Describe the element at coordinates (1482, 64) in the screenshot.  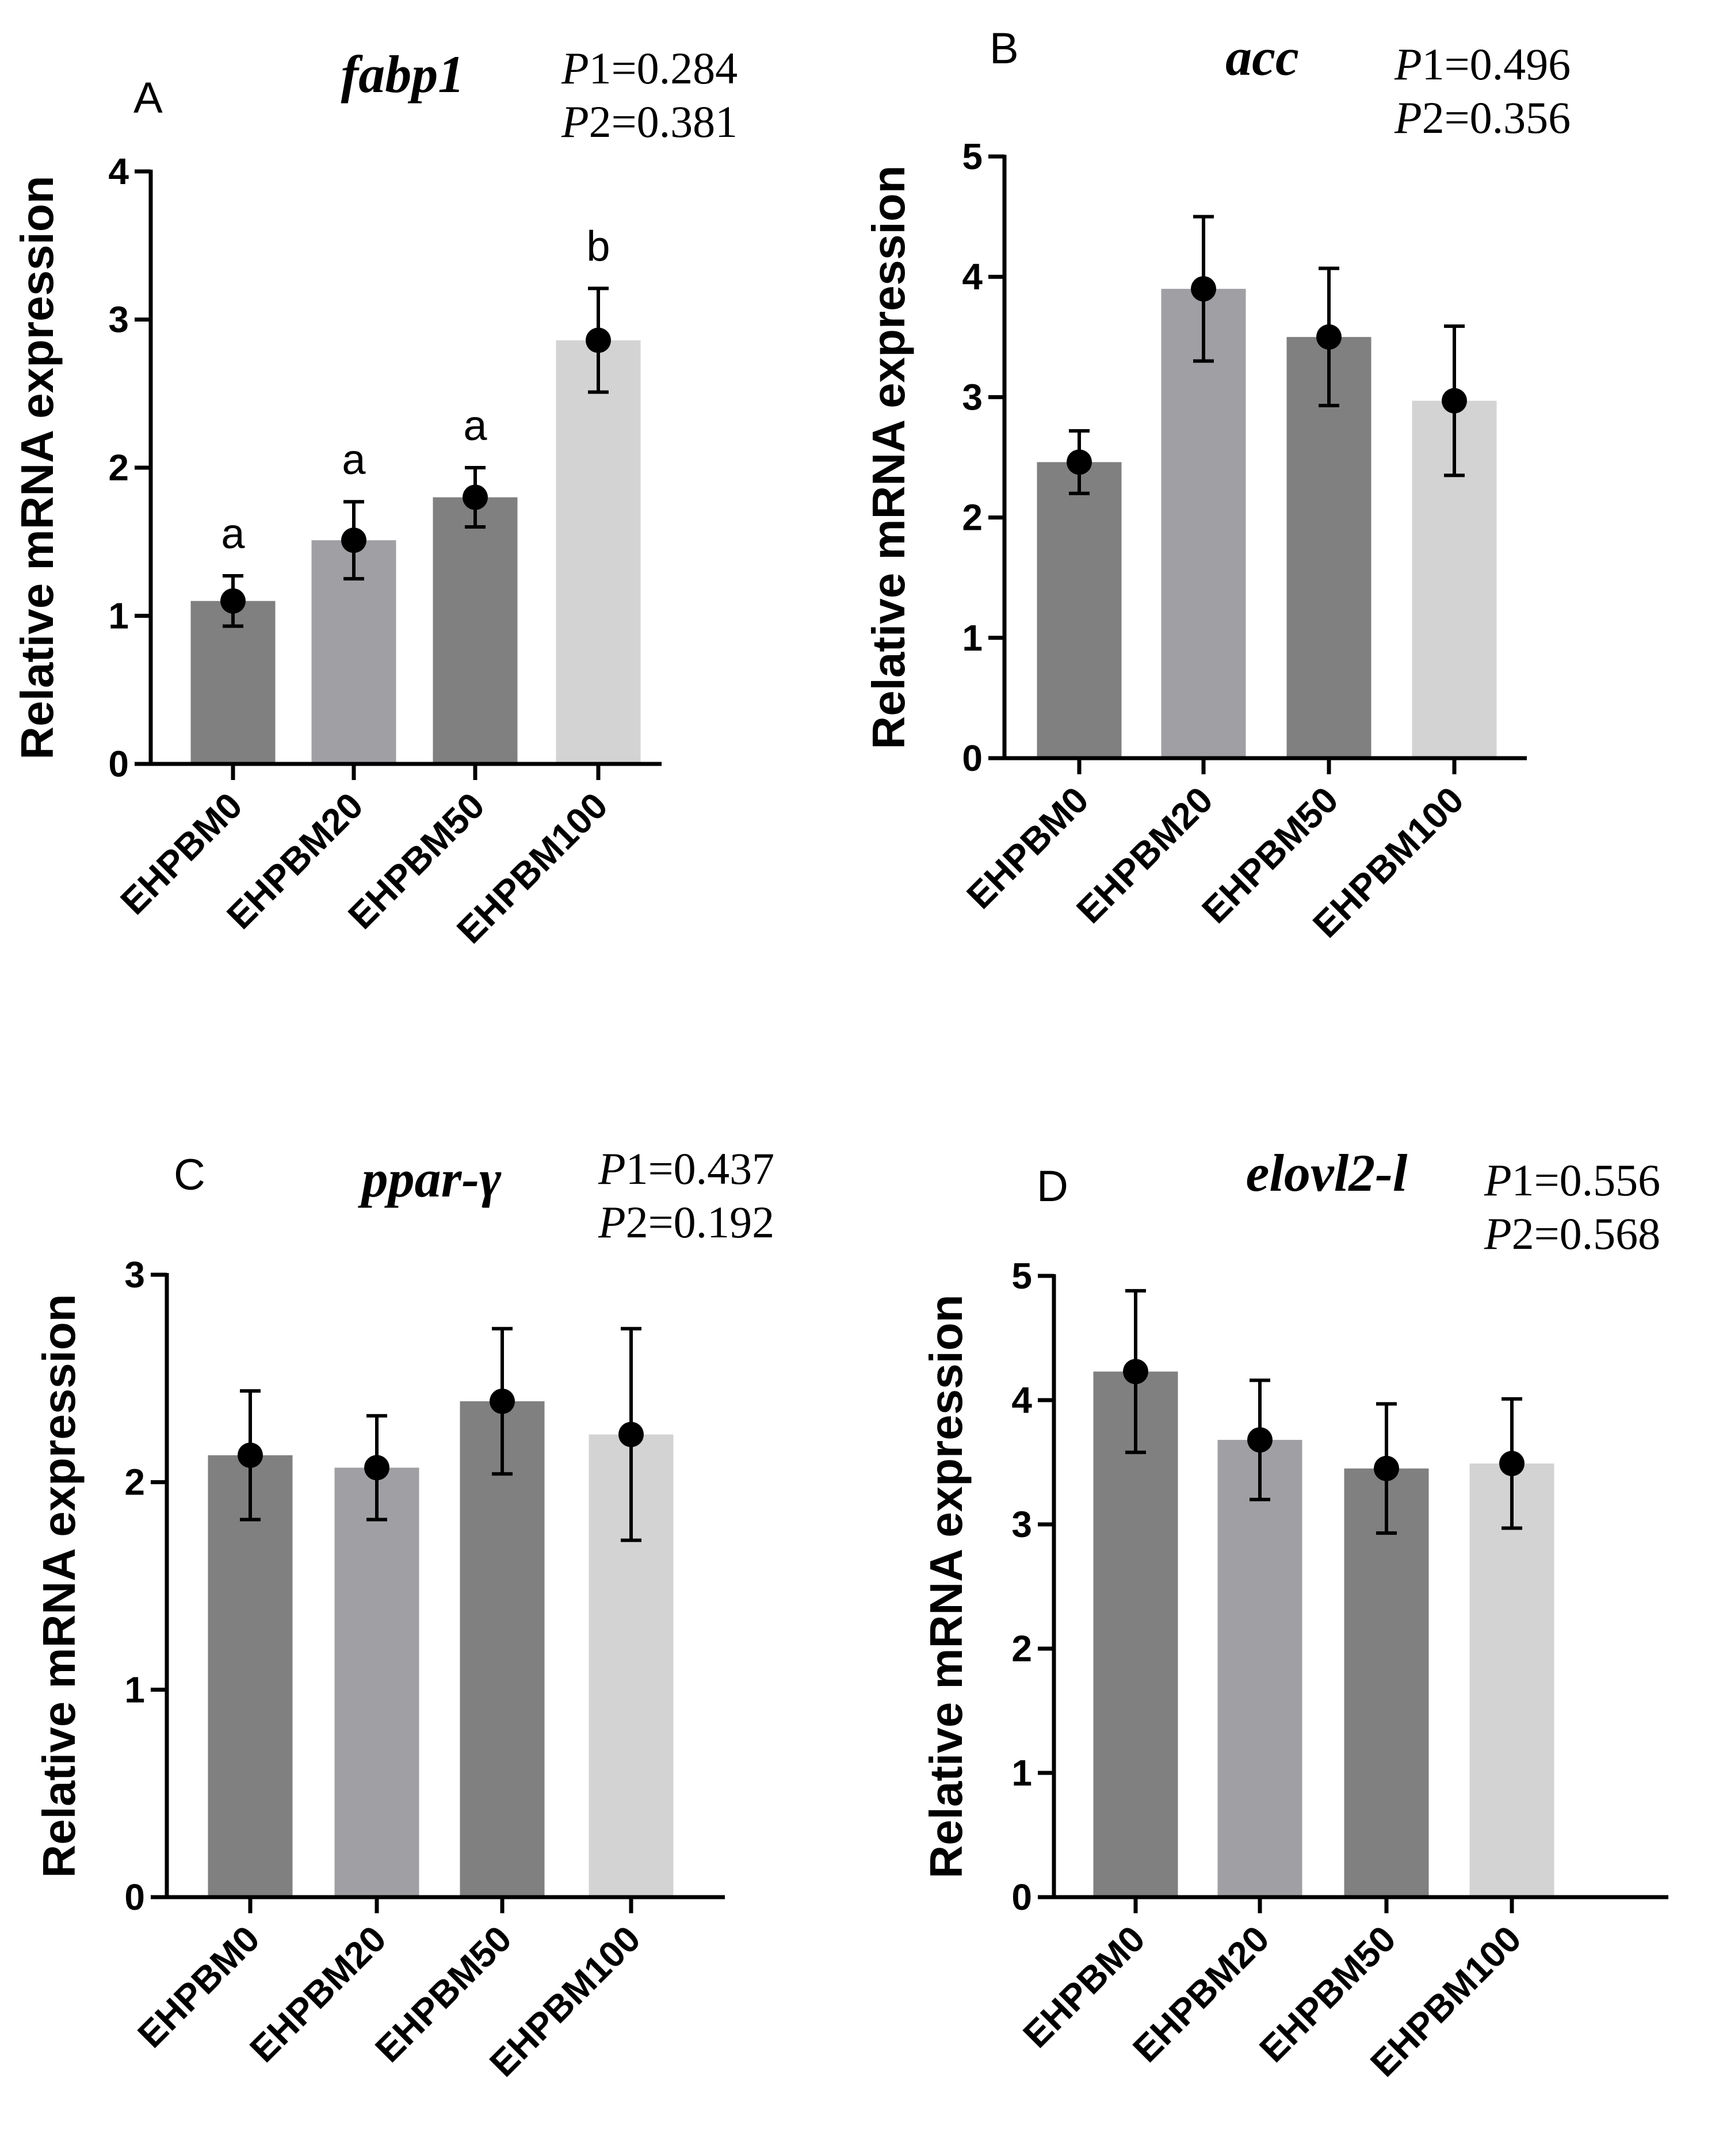
I see `p-value-1: P1=0.496` at that location.